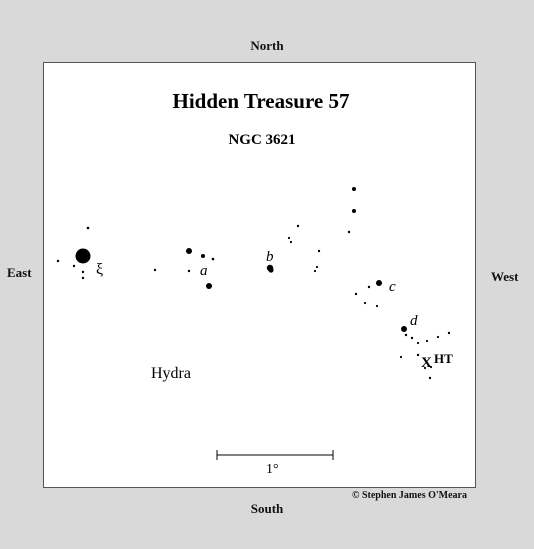 This screenshot has width=534, height=549. What do you see at coordinates (261, 101) in the screenshot?
I see `chart-title: Hidden Treasure 57` at bounding box center [261, 101].